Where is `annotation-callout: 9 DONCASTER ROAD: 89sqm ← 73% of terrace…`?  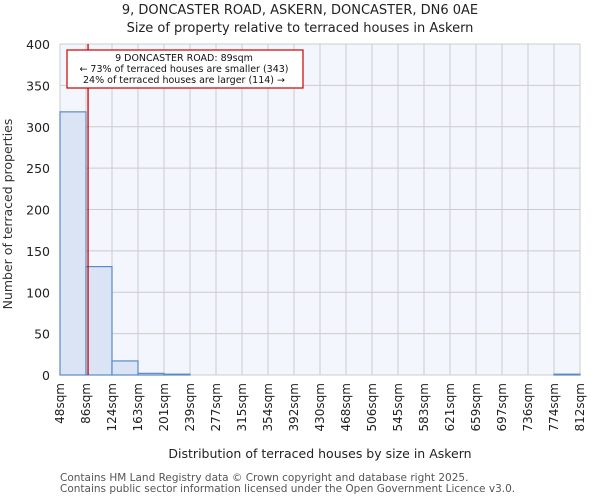
annotation-callout: 9 DONCASTER ROAD: 89sqm ← 73% of terrace… is located at coordinates (185, 69).